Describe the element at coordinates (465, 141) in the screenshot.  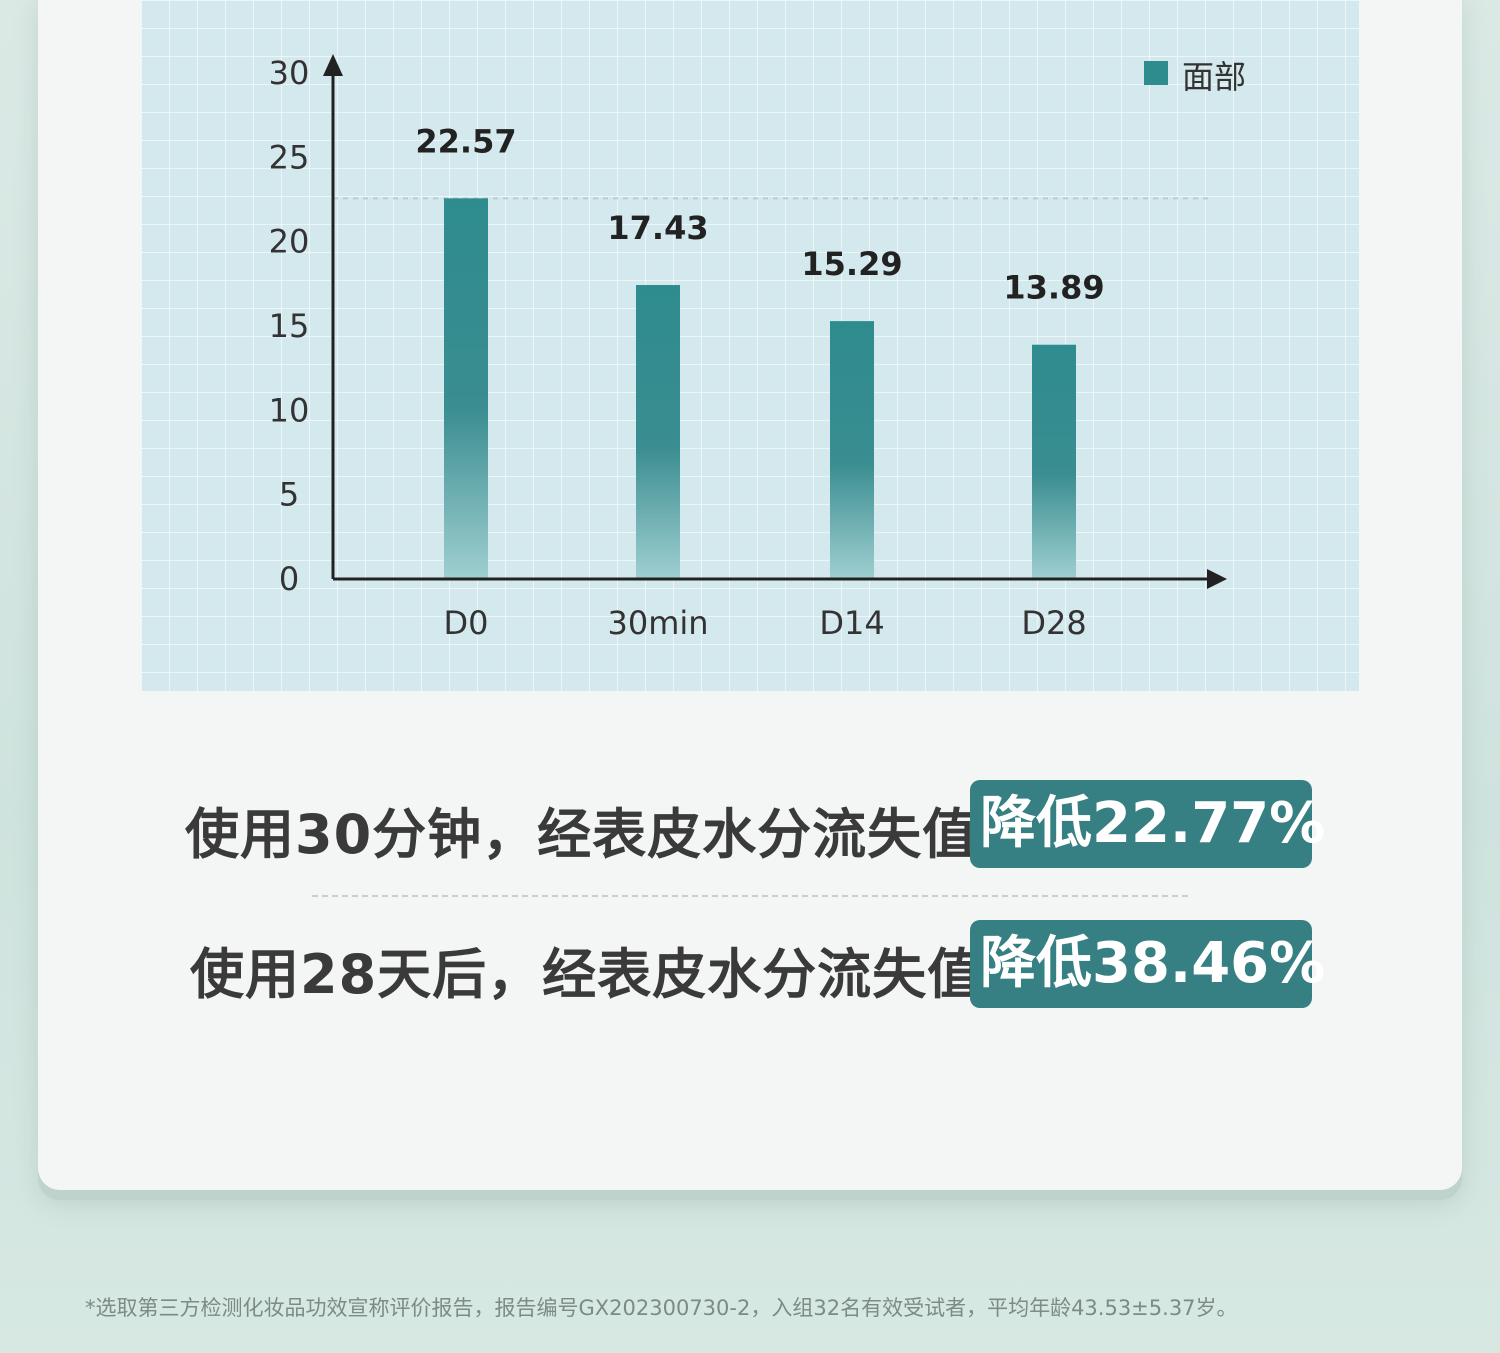
I see `data-label-D0: 22.57` at that location.